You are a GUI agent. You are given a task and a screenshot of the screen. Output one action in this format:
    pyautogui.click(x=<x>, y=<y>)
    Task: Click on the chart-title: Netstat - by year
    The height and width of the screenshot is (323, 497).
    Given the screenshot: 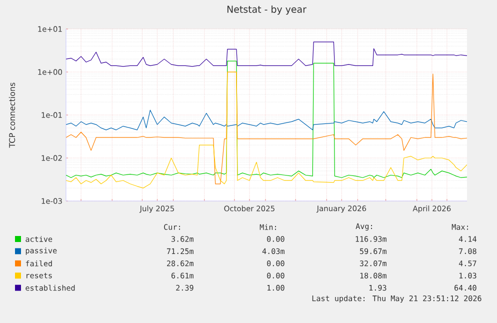 What is the action you would take?
    pyautogui.click(x=266, y=10)
    